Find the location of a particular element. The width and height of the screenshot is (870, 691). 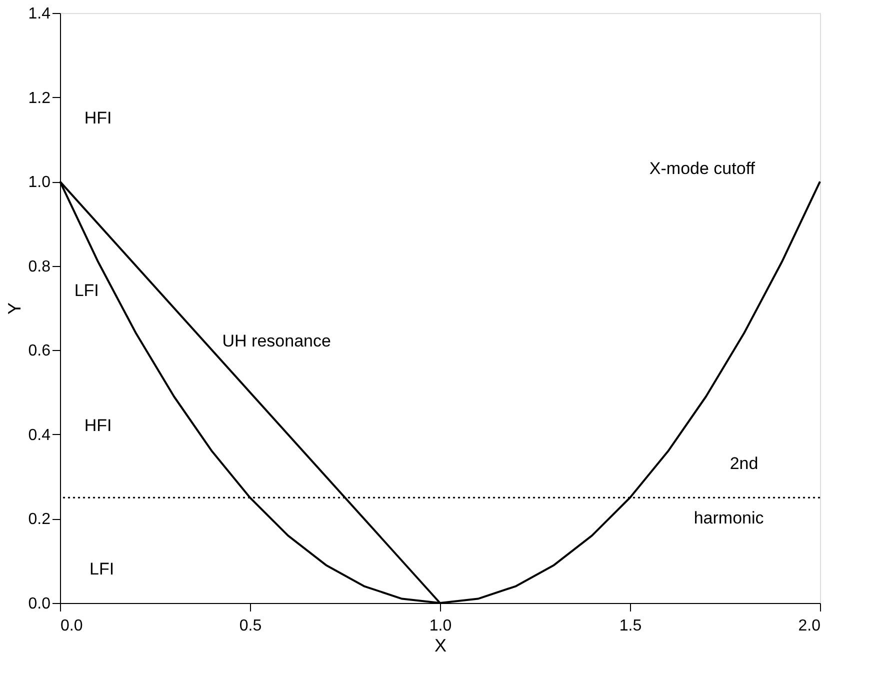

x-tick-label: 0.5 is located at coordinates (250, 626).